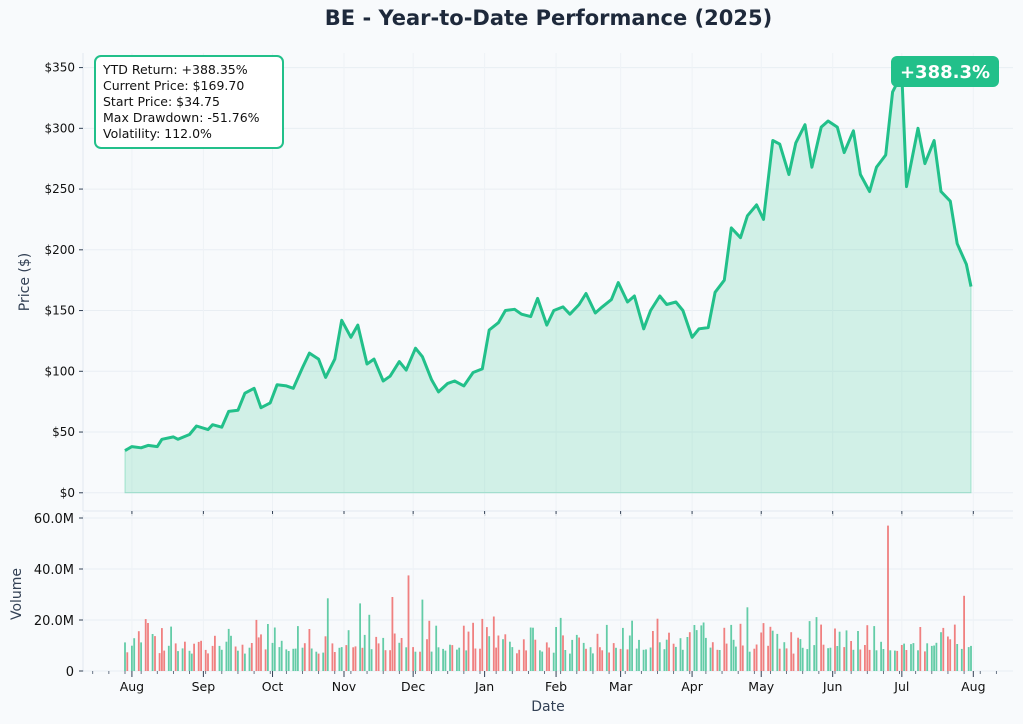  I want to click on stats-current-price: Current Price: $169.70, so click(173, 85).